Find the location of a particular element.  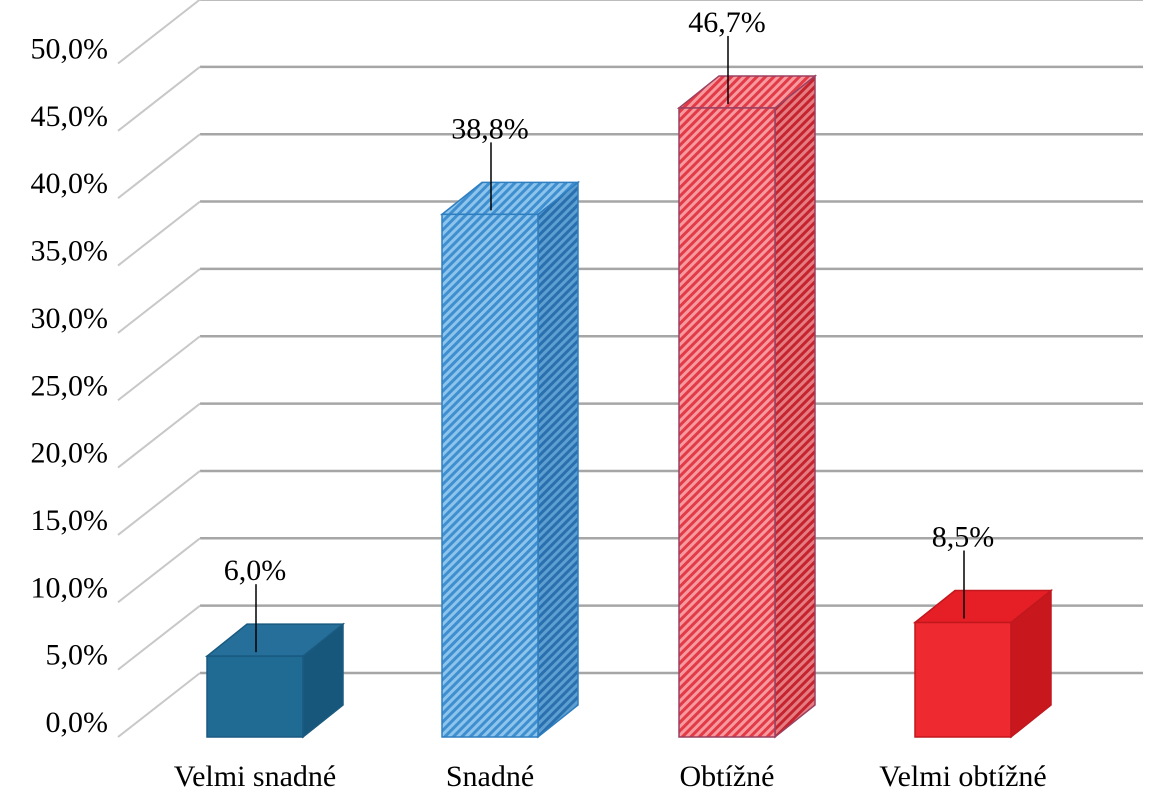

y-tick-label: 35,0% is located at coordinates (70, 251).